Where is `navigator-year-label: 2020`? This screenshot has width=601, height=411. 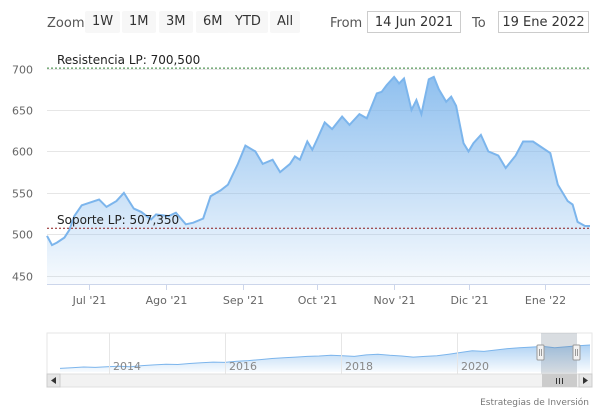
navigator-year-label: 2020 is located at coordinates (475, 366).